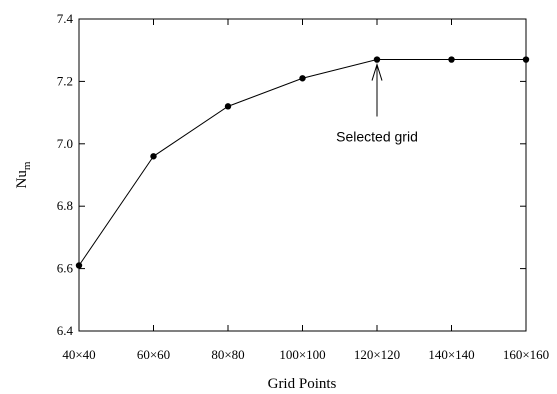 This screenshot has width=557, height=394. I want to click on y-axis-title-subscript: m, so click(27, 165).